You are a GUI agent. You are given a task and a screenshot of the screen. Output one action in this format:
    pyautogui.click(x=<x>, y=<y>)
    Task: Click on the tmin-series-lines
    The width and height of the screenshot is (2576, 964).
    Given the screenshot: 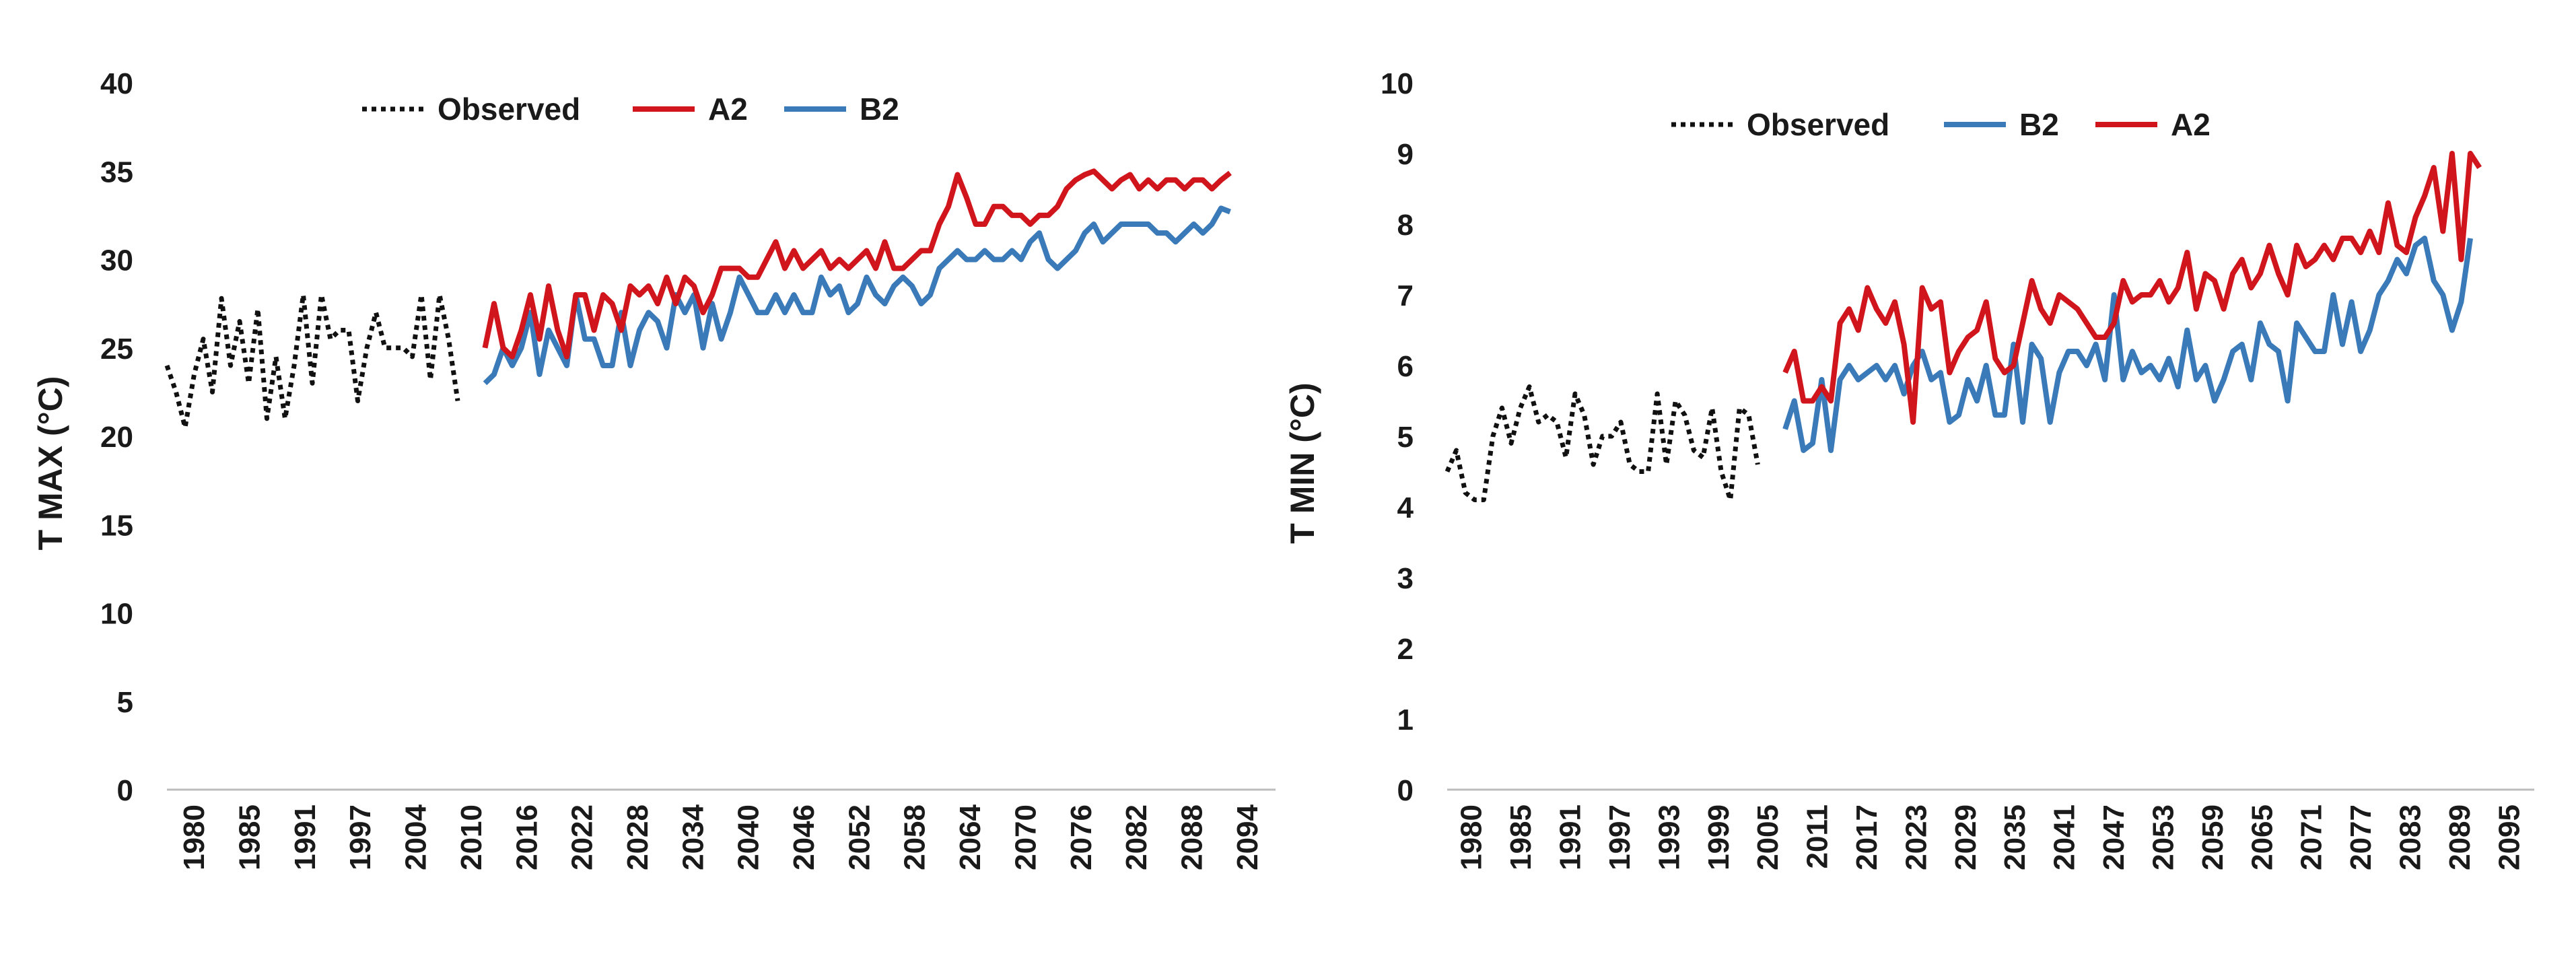 What is the action you would take?
    pyautogui.click(x=1963, y=326)
    